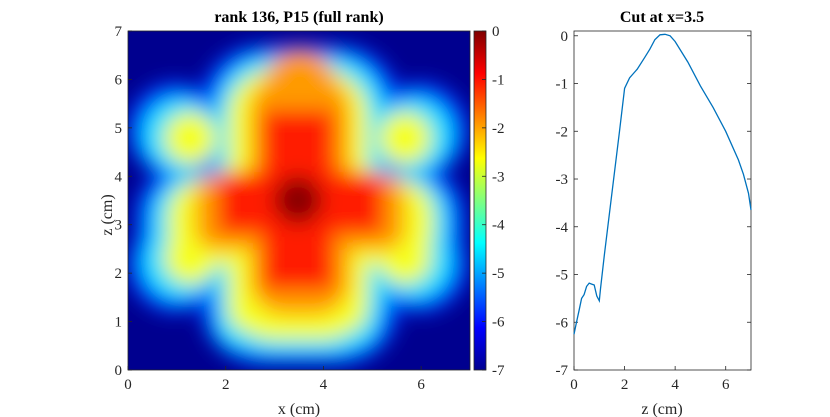 The width and height of the screenshot is (830, 417). I want to click on line-x-tick-label: 4, so click(675, 385).